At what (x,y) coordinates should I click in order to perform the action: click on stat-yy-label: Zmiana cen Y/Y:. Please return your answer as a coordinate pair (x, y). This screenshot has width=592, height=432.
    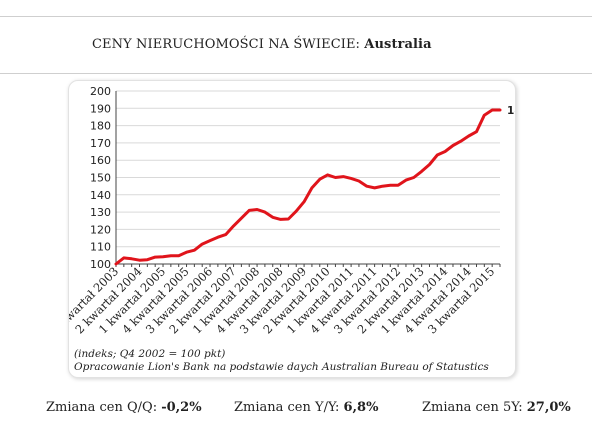
    Looking at the image, I should click on (289, 407).